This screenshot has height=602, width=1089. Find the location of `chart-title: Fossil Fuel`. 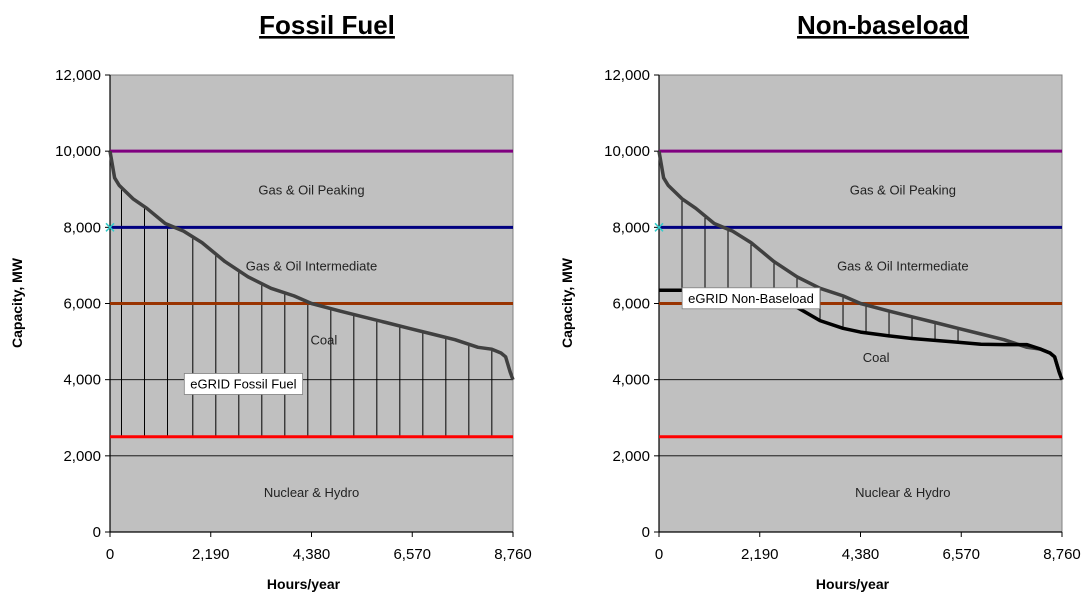

chart-title: Fossil Fuel is located at coordinates (327, 25).